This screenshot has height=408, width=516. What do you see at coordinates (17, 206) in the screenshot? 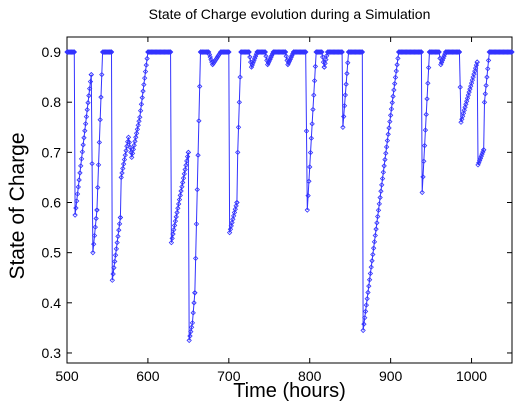
I see `y-axis-label: State of Charge` at bounding box center [17, 206].